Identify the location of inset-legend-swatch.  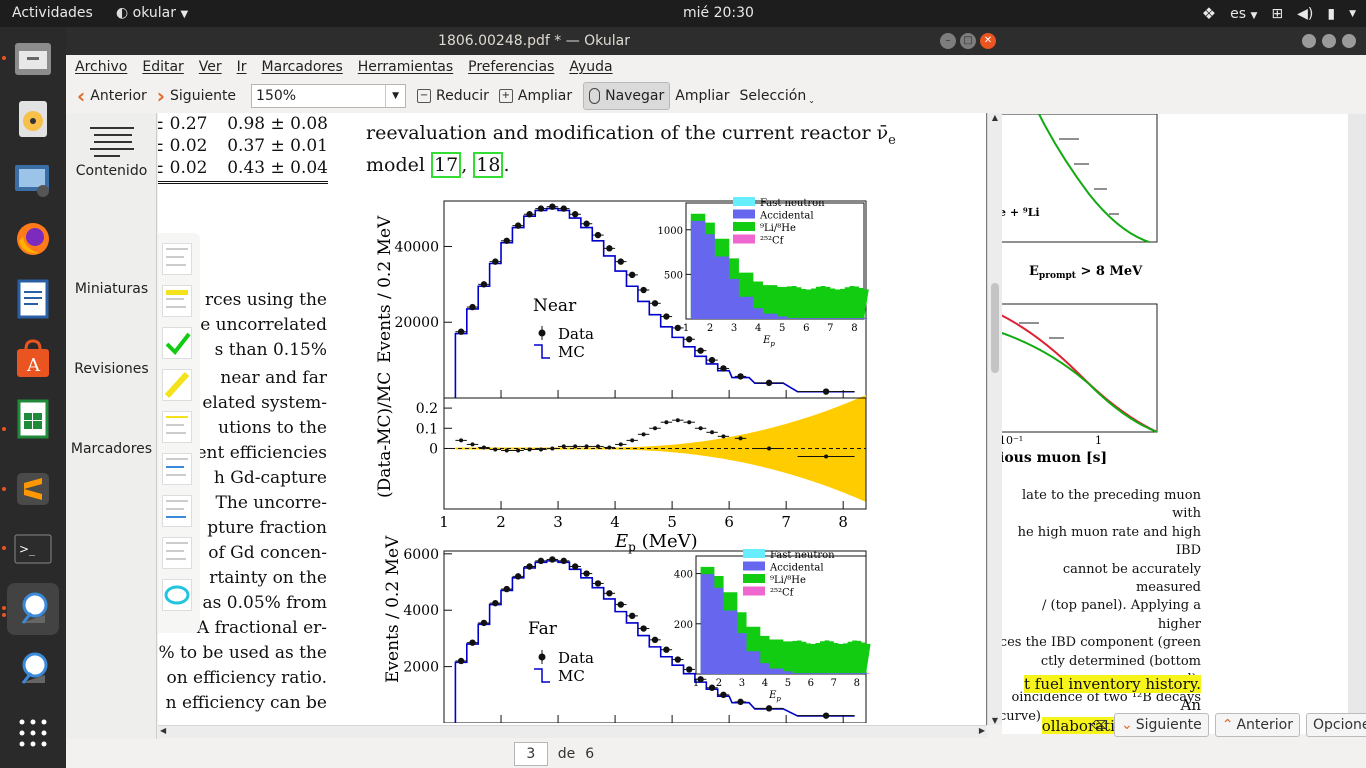
(744, 226).